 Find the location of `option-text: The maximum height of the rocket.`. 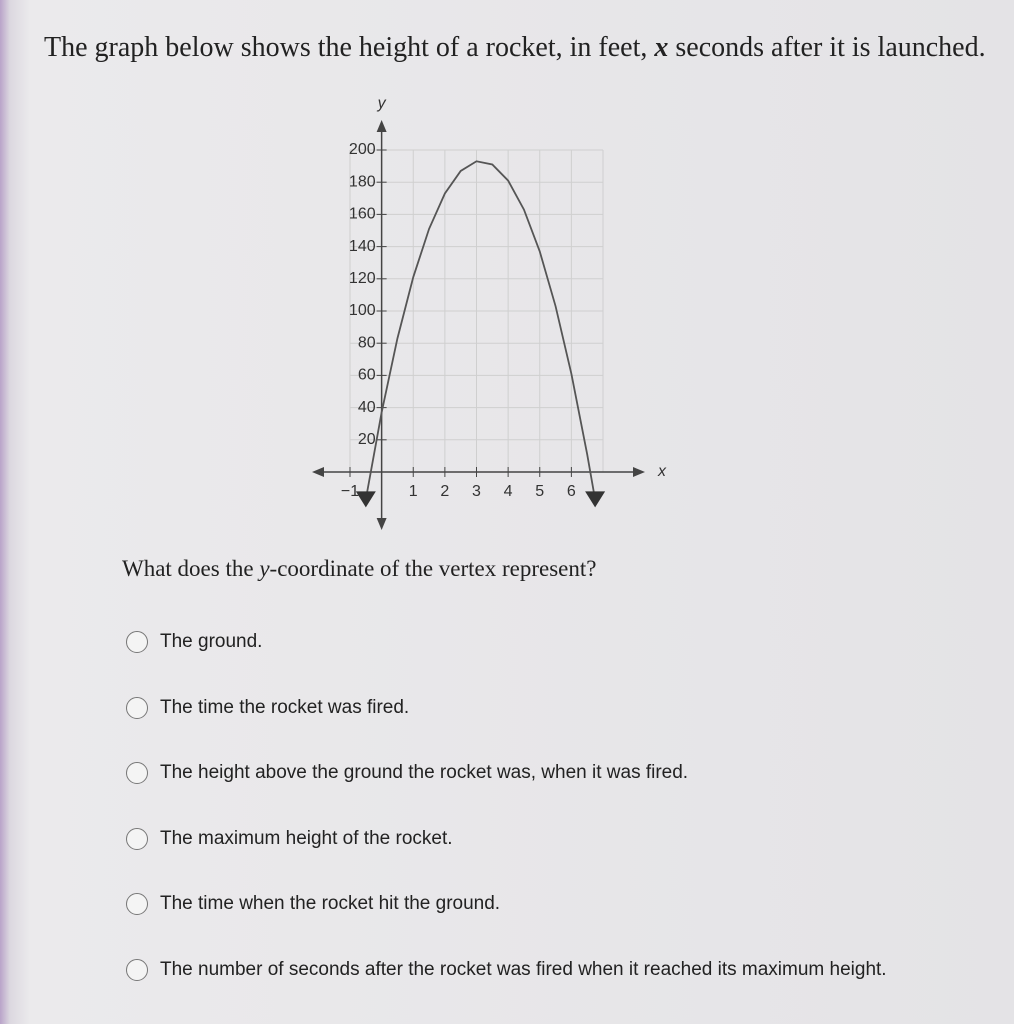

option-text: The maximum height of the rocket. is located at coordinates (306, 838).